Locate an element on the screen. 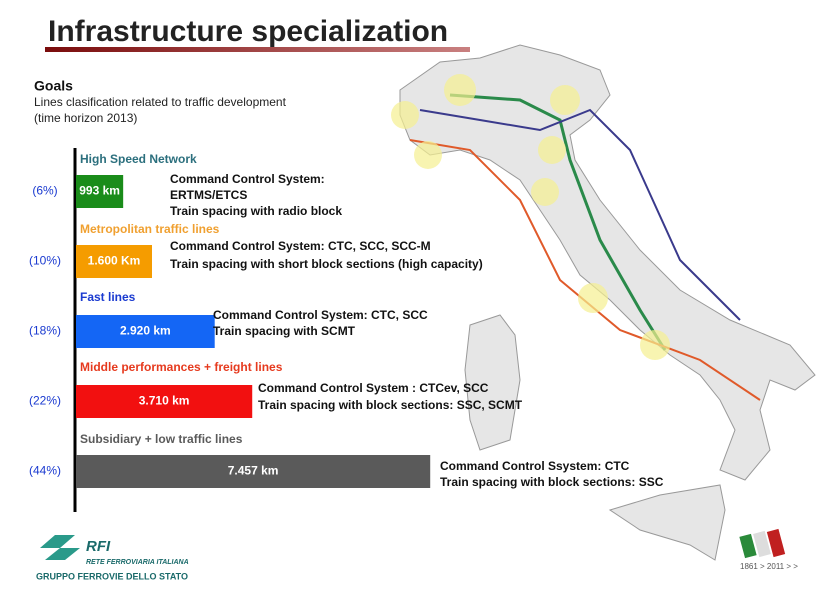 Image resolution: width=833 pixels, height=601 pixels. logo-mark is located at coordinates (60, 547).